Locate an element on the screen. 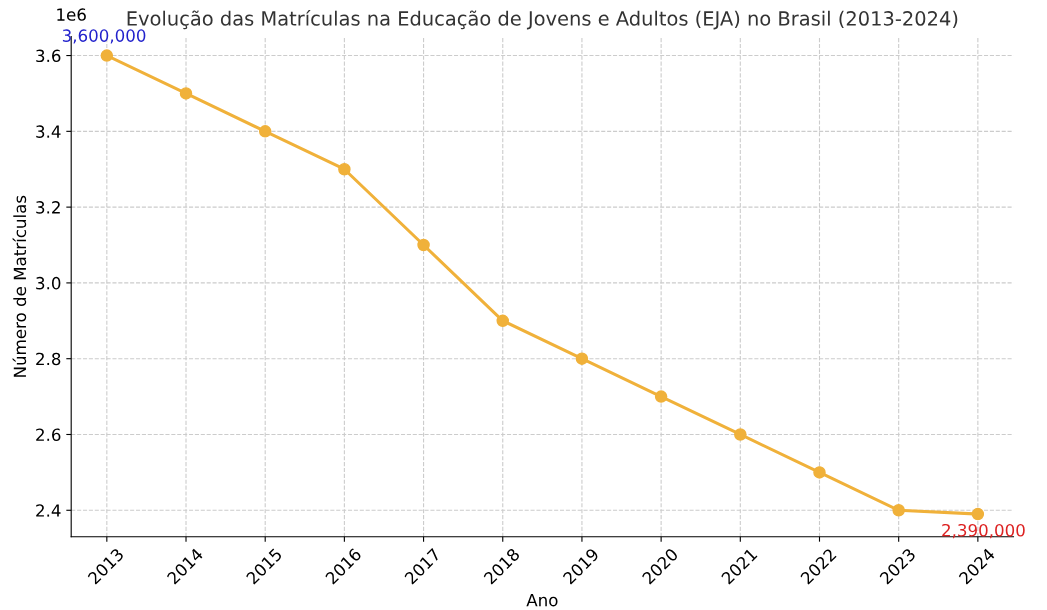 The image size is (1047, 610). text: 1e6 is located at coordinates (71, 14).